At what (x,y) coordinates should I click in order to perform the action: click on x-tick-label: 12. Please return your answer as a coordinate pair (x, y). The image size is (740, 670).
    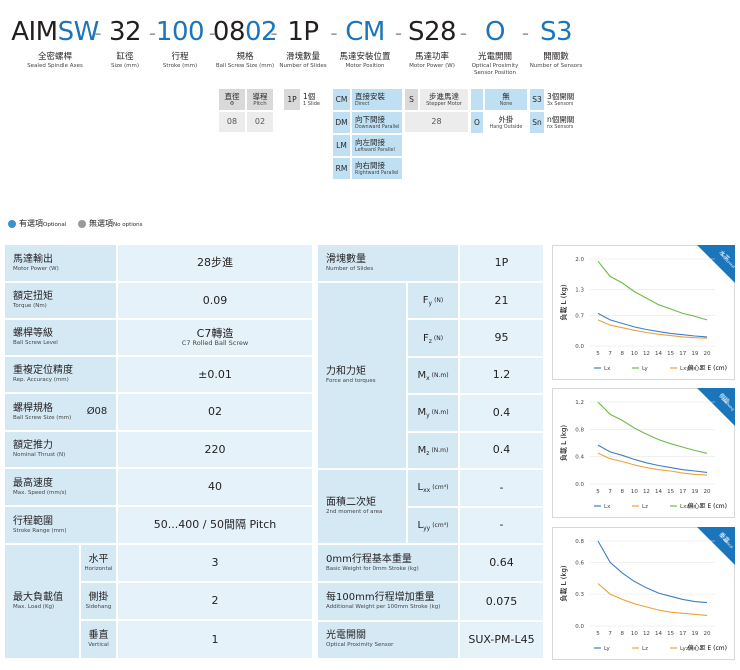
    Looking at the image, I should click on (646, 492).